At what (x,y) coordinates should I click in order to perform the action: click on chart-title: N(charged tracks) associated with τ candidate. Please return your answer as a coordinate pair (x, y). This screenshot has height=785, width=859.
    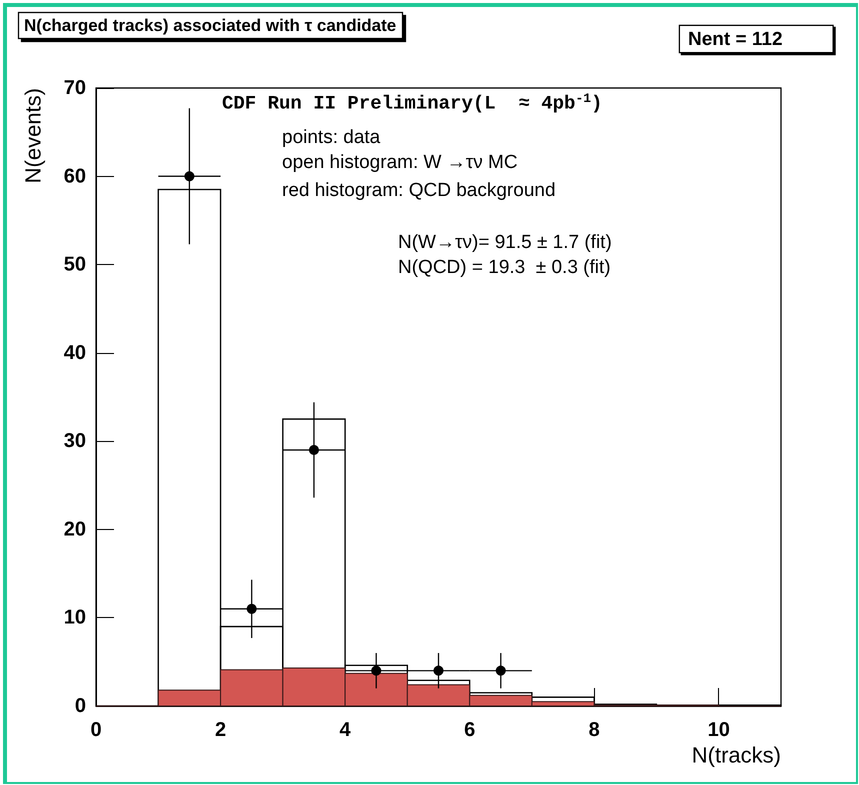
    Looking at the image, I should click on (210, 25).